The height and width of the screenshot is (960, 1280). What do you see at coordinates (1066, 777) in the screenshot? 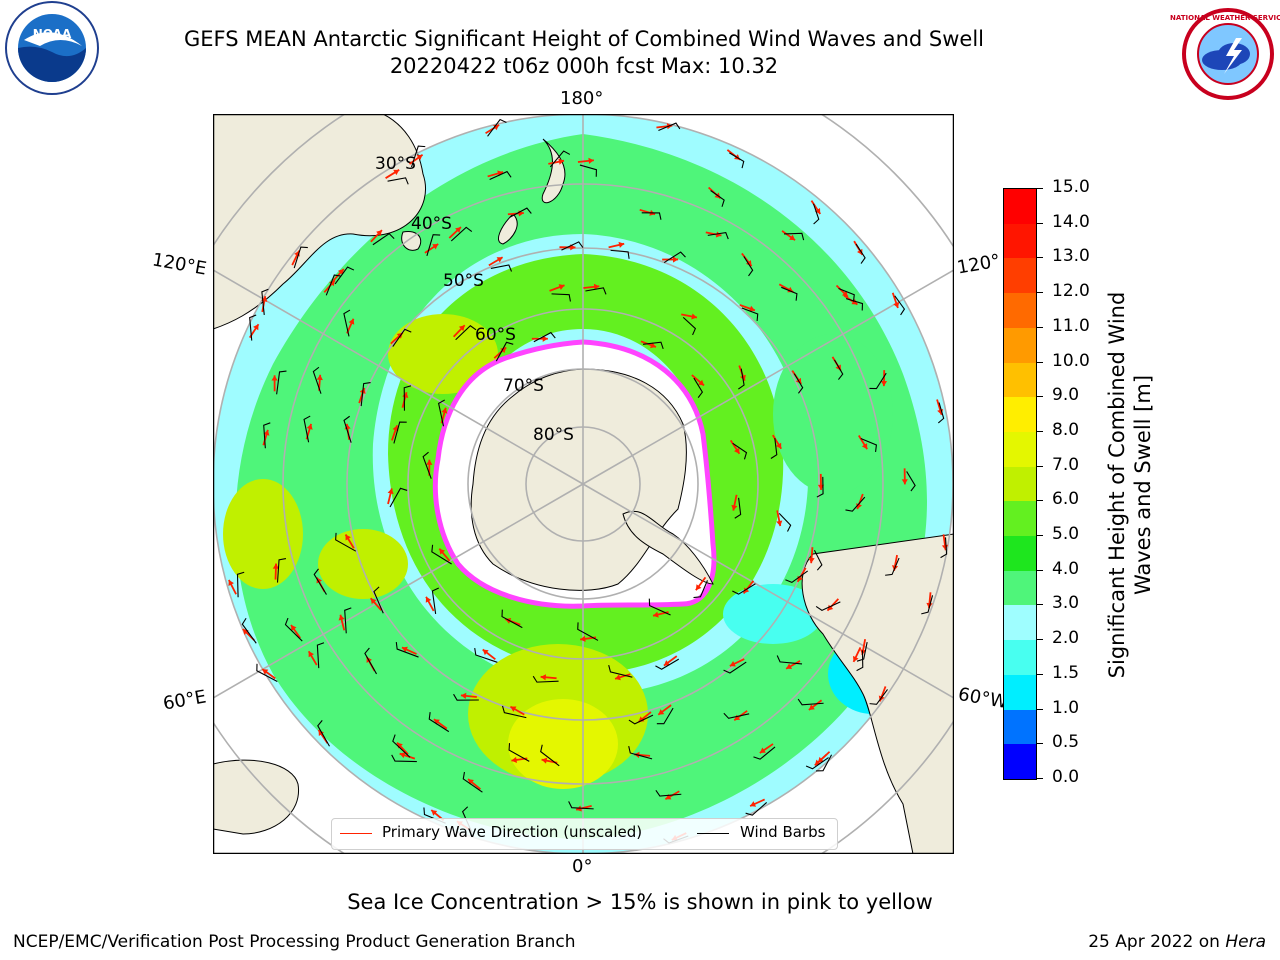
I see `colorbar-tick-label: 0.0` at bounding box center [1066, 777].